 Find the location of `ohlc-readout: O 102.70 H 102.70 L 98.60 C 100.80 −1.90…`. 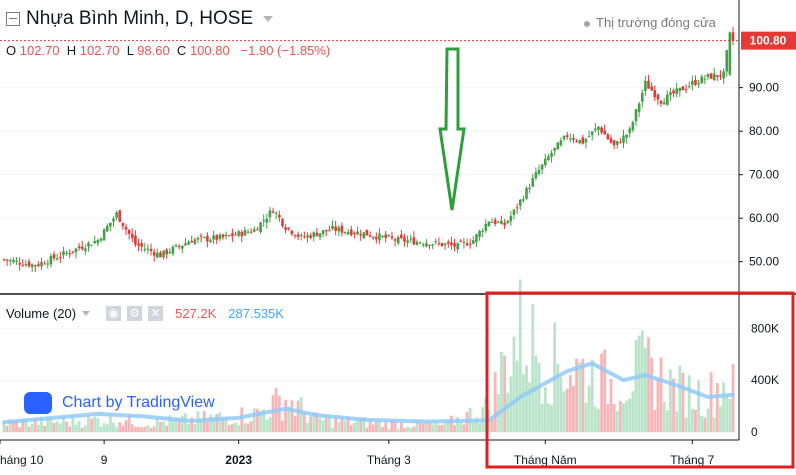

ohlc-readout: O 102.70 H 102.70 L 98.60 C 100.80 −1.90… is located at coordinates (168, 50).